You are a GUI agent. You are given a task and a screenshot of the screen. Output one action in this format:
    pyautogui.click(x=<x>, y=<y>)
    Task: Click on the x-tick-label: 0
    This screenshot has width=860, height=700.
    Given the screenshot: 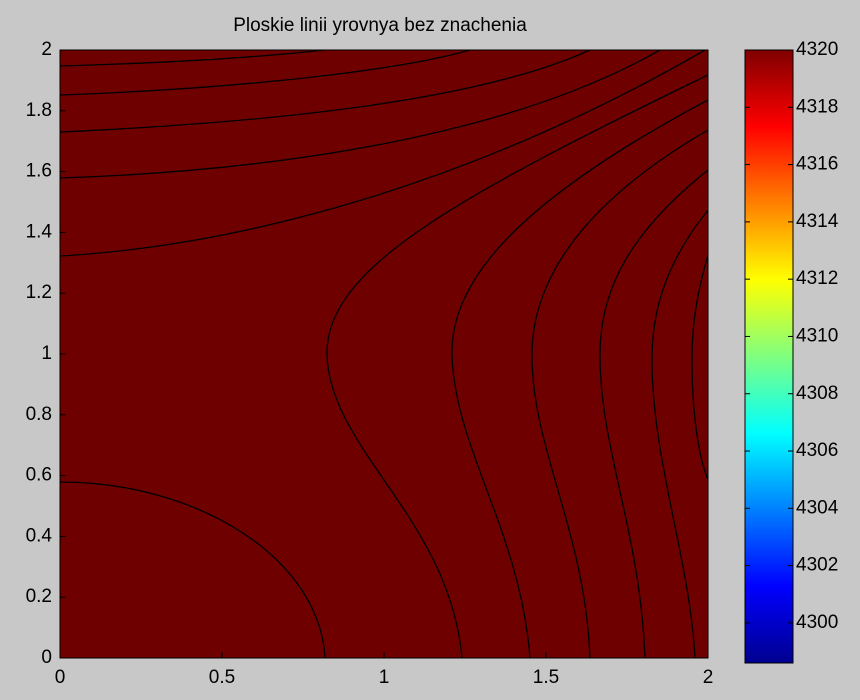 What is the action you would take?
    pyautogui.click(x=60, y=677)
    